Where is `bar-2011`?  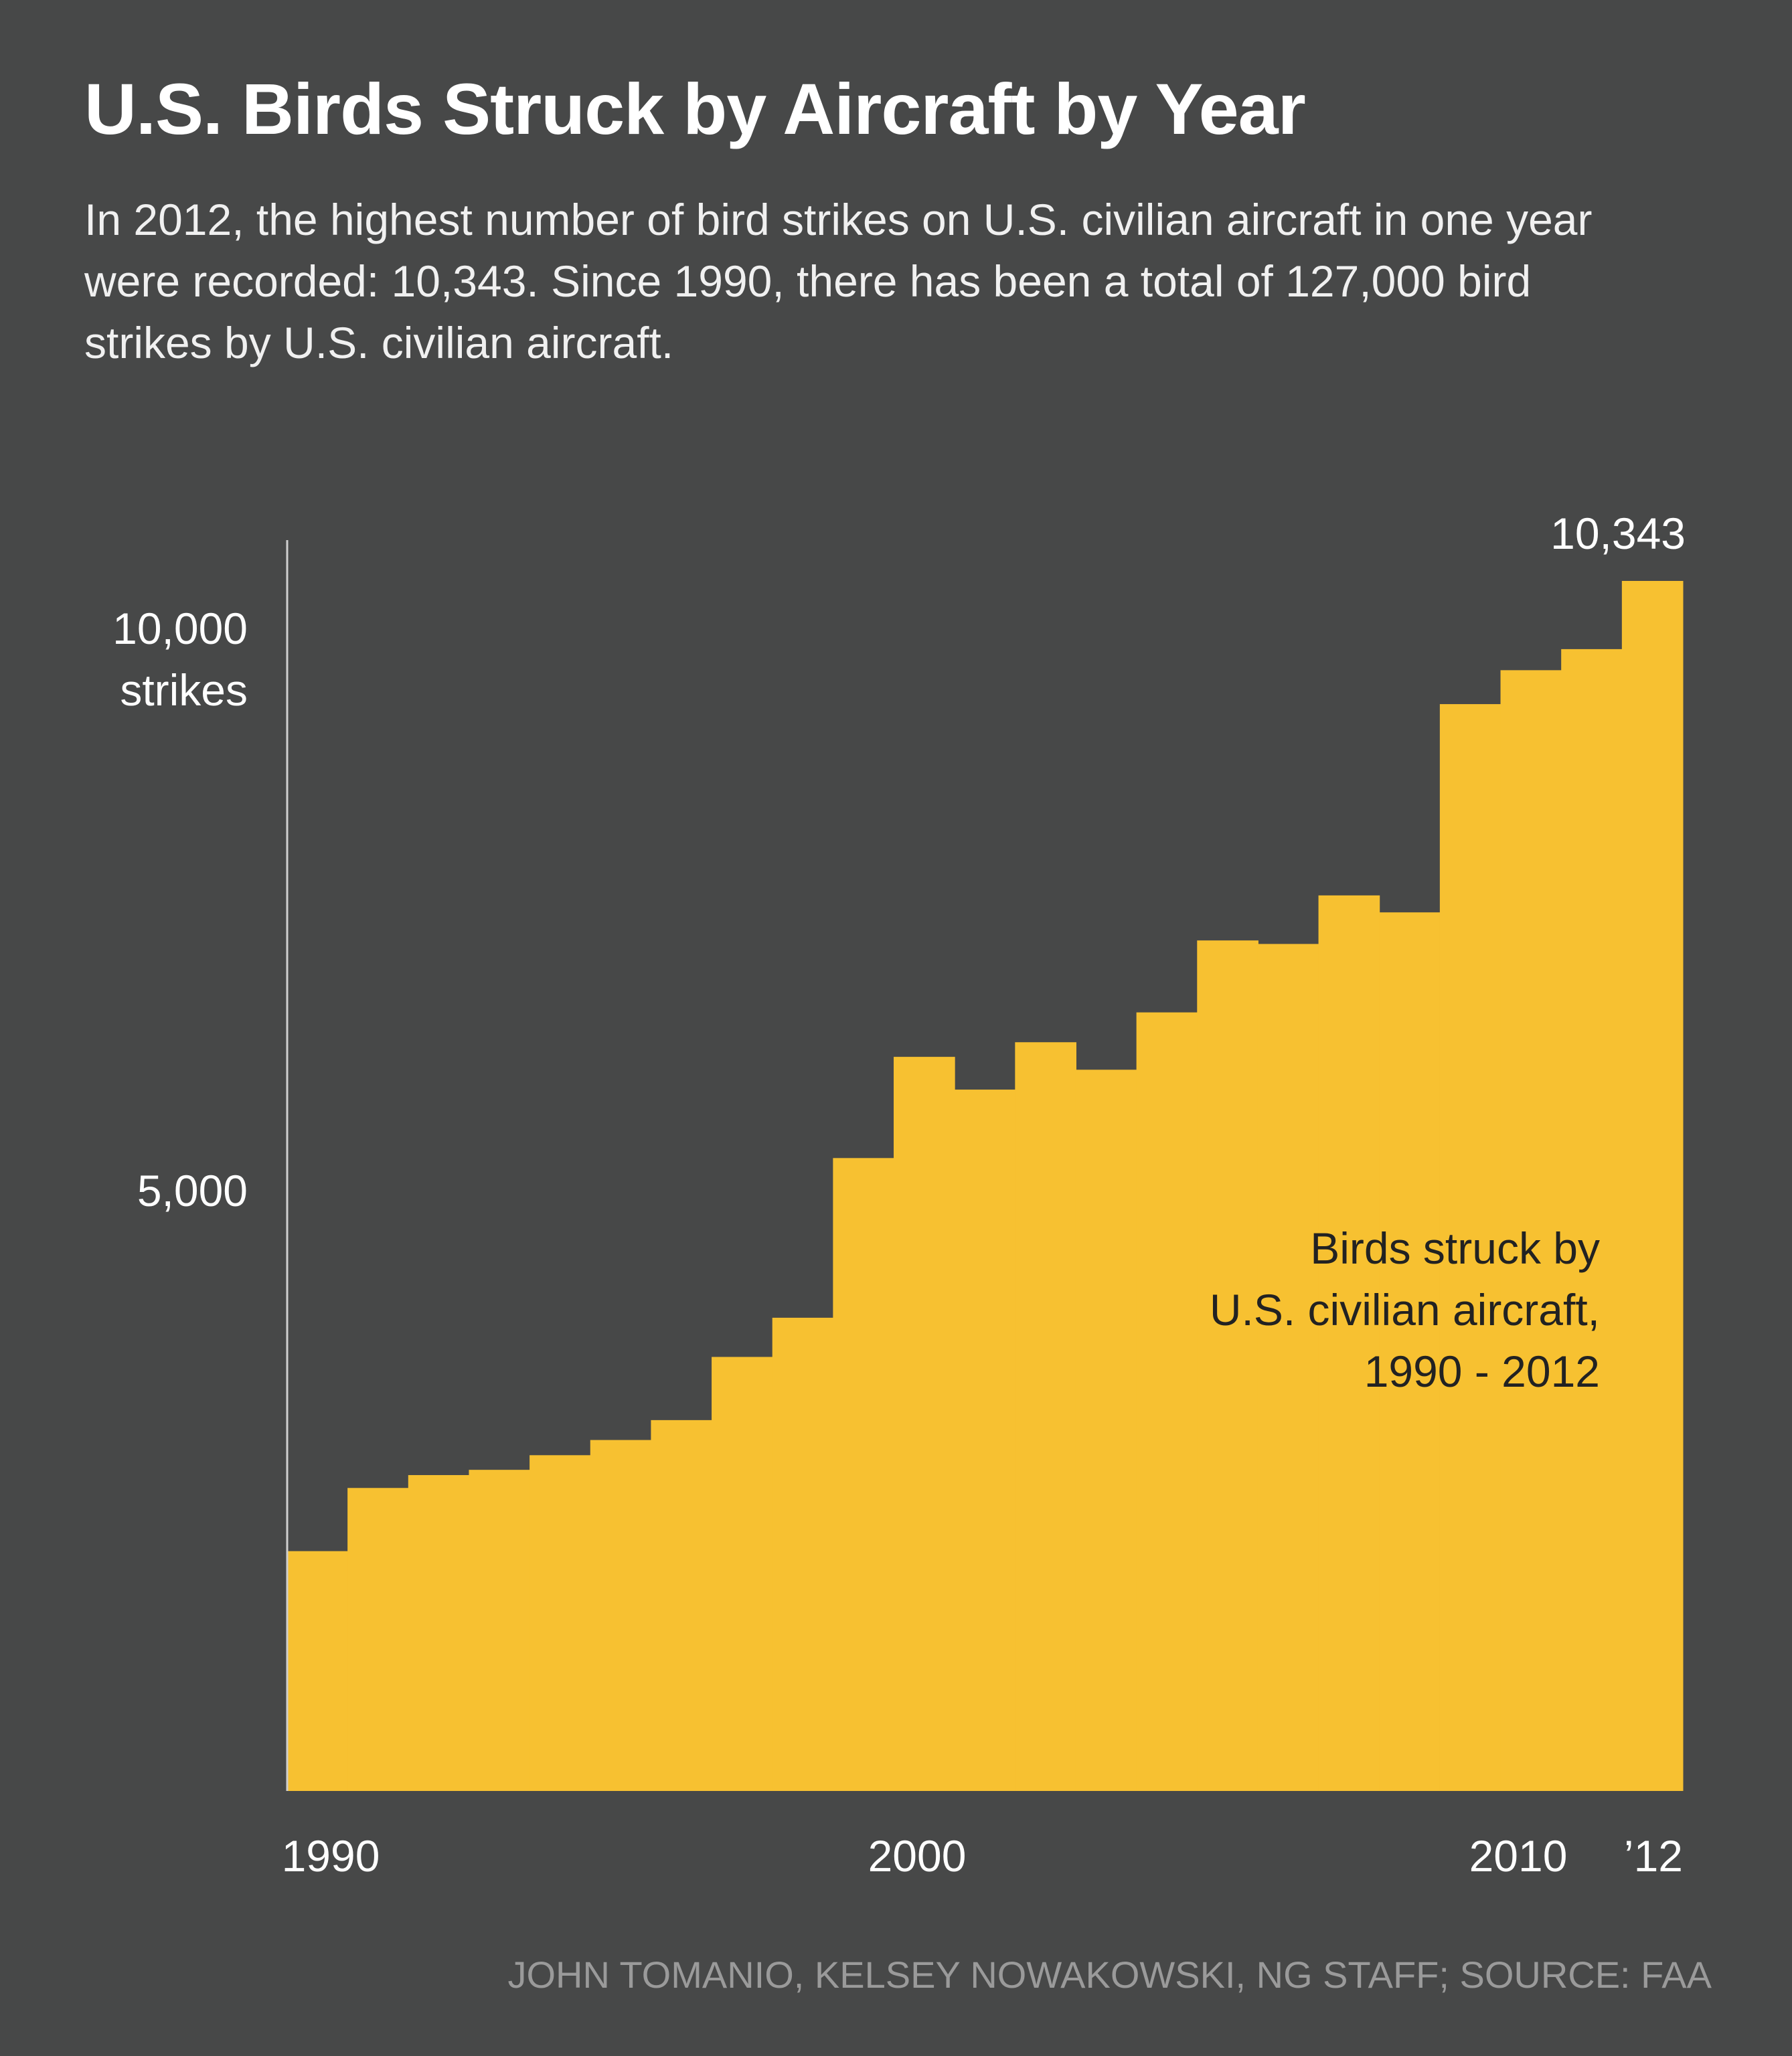 bar-2011 is located at coordinates (1592, 1220).